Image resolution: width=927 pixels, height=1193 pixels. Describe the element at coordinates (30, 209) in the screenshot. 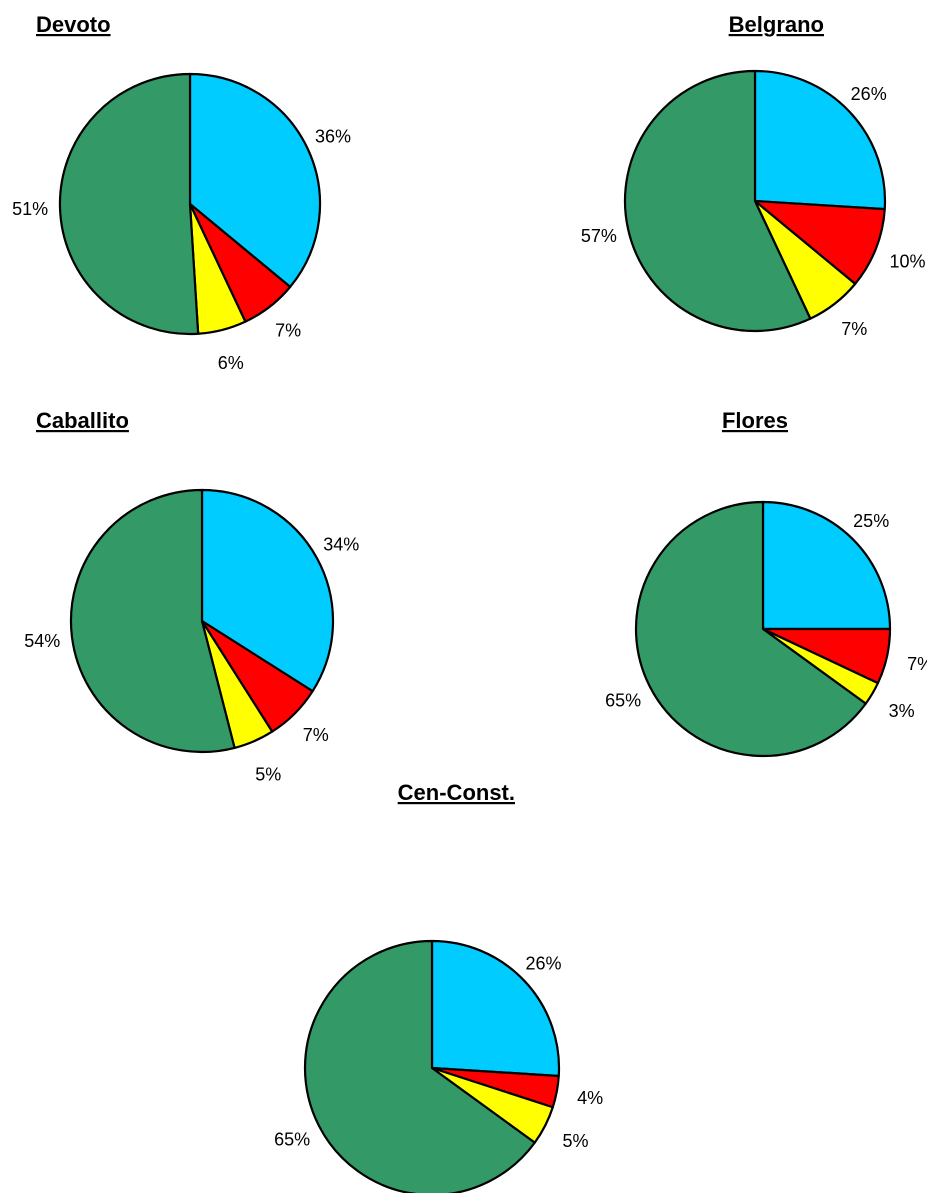

I see `pie-slice-label: 51%` at that location.